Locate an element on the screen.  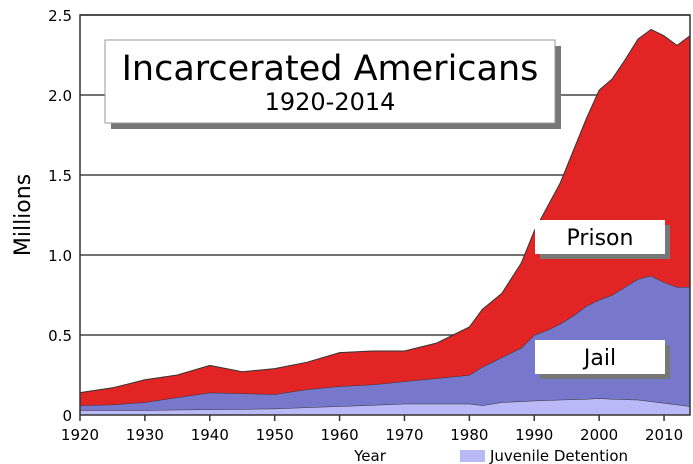
x-tick-label: 1980 is located at coordinates (469, 435).